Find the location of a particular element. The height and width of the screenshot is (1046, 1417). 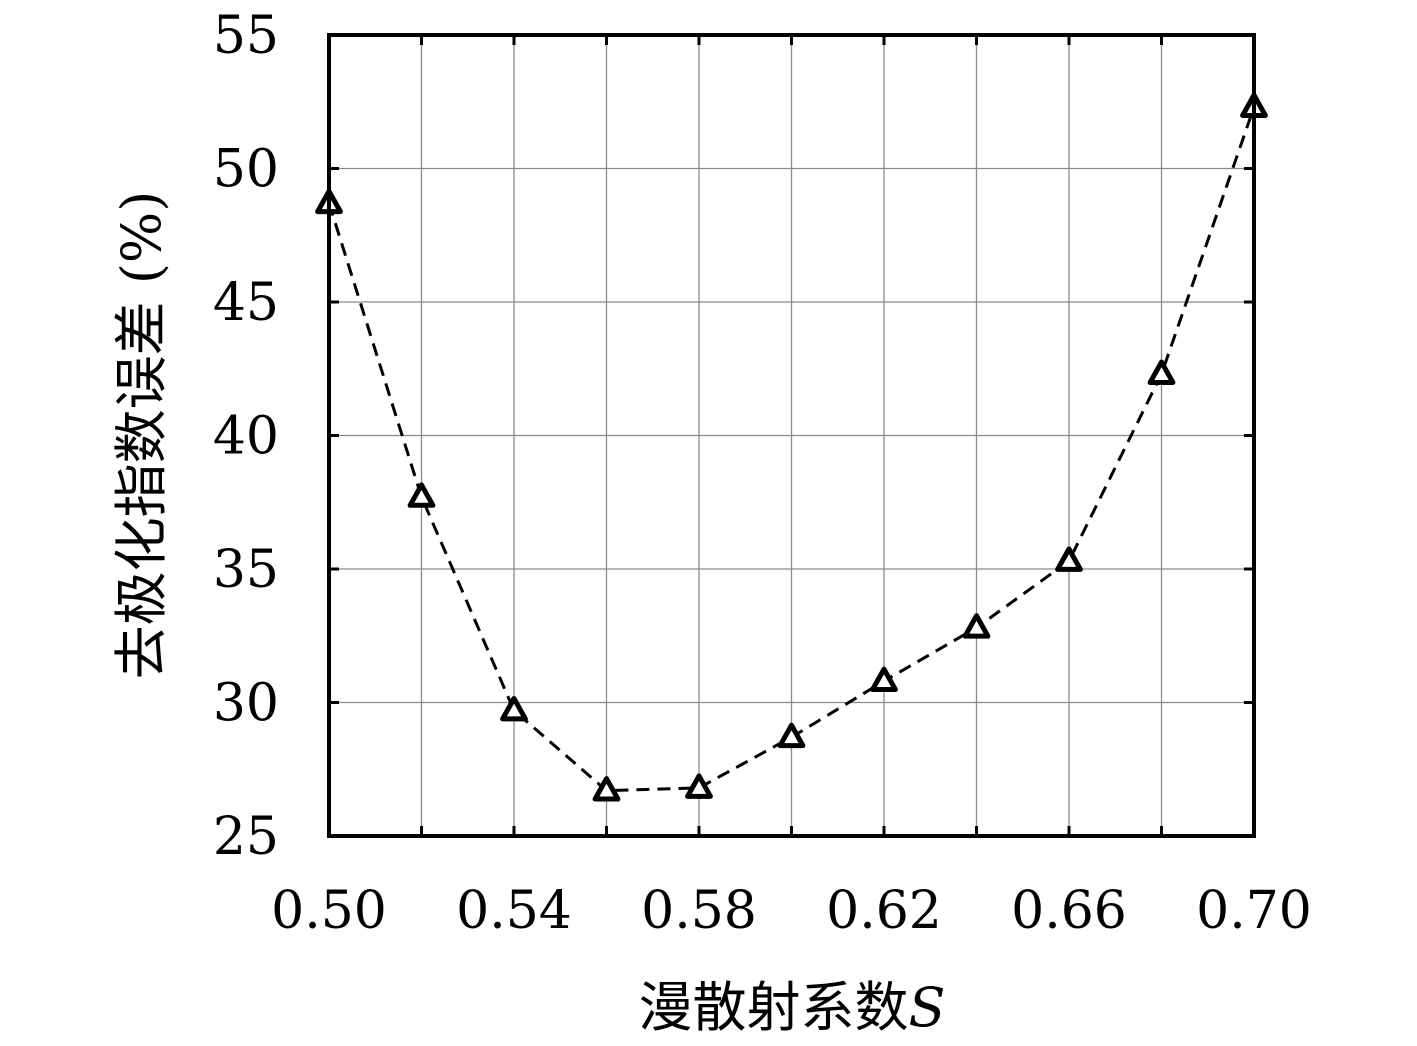

x-tick-label: 0.54 is located at coordinates (514, 911).